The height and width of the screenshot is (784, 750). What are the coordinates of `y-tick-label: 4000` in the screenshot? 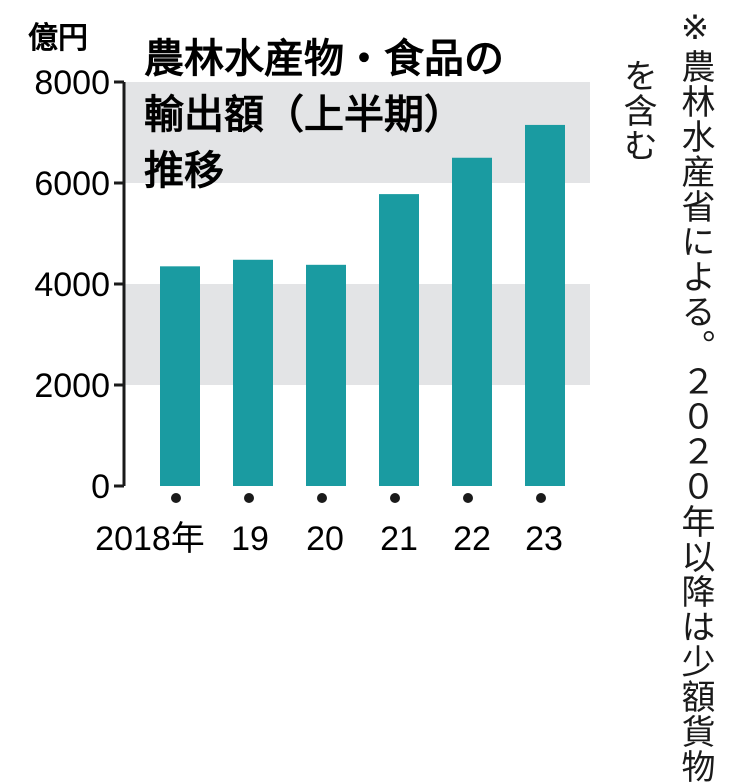 It's located at (72, 285).